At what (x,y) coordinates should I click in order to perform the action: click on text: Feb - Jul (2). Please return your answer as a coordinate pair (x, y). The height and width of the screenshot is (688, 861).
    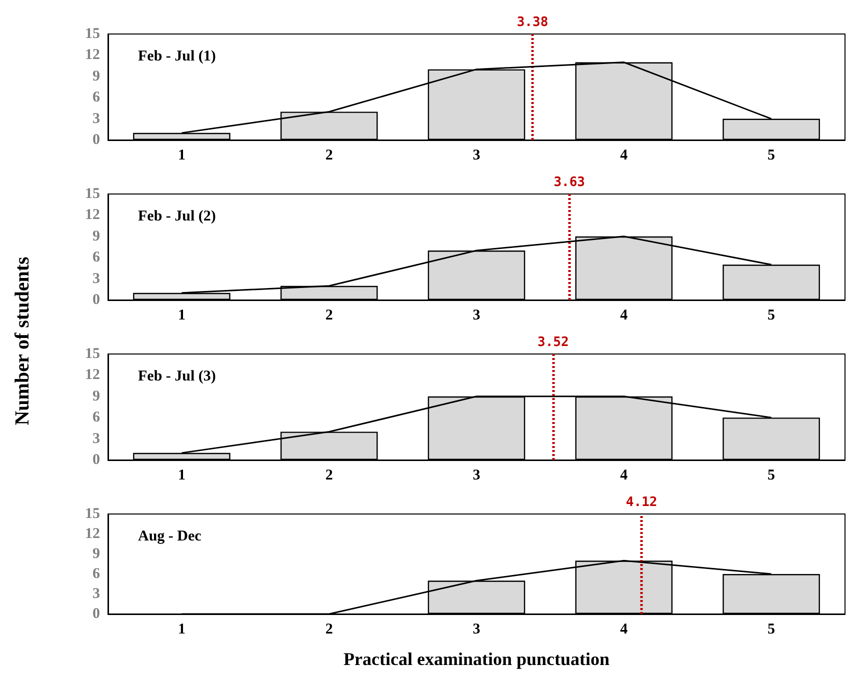
    Looking at the image, I should click on (177, 216).